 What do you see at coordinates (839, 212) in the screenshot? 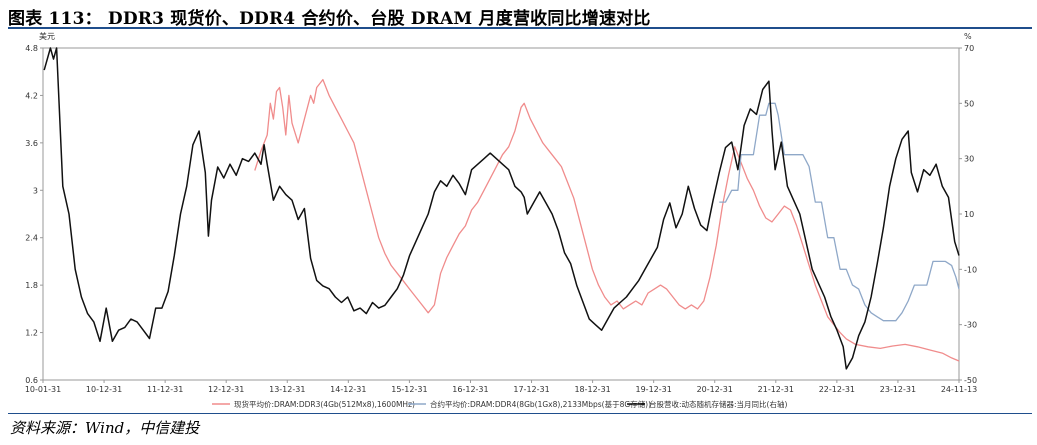
I see `ddr4-contract-price-line` at bounding box center [839, 212].